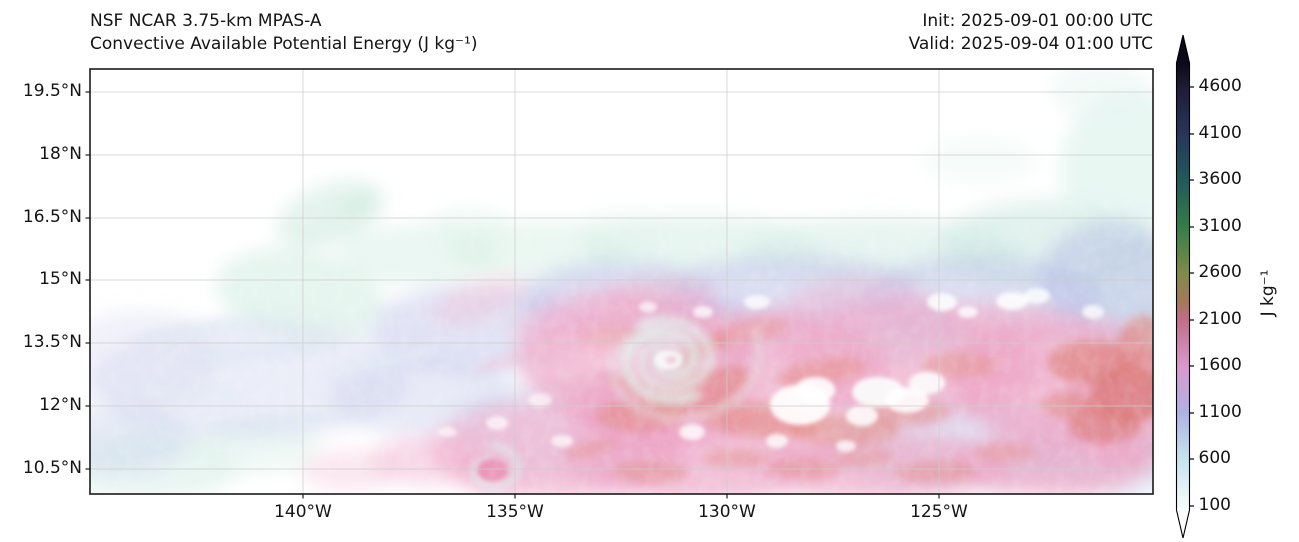 The image size is (1299, 542). I want to click on init-time-label: Init: 2025-09-01 00:00 UTC, so click(1037, 21).